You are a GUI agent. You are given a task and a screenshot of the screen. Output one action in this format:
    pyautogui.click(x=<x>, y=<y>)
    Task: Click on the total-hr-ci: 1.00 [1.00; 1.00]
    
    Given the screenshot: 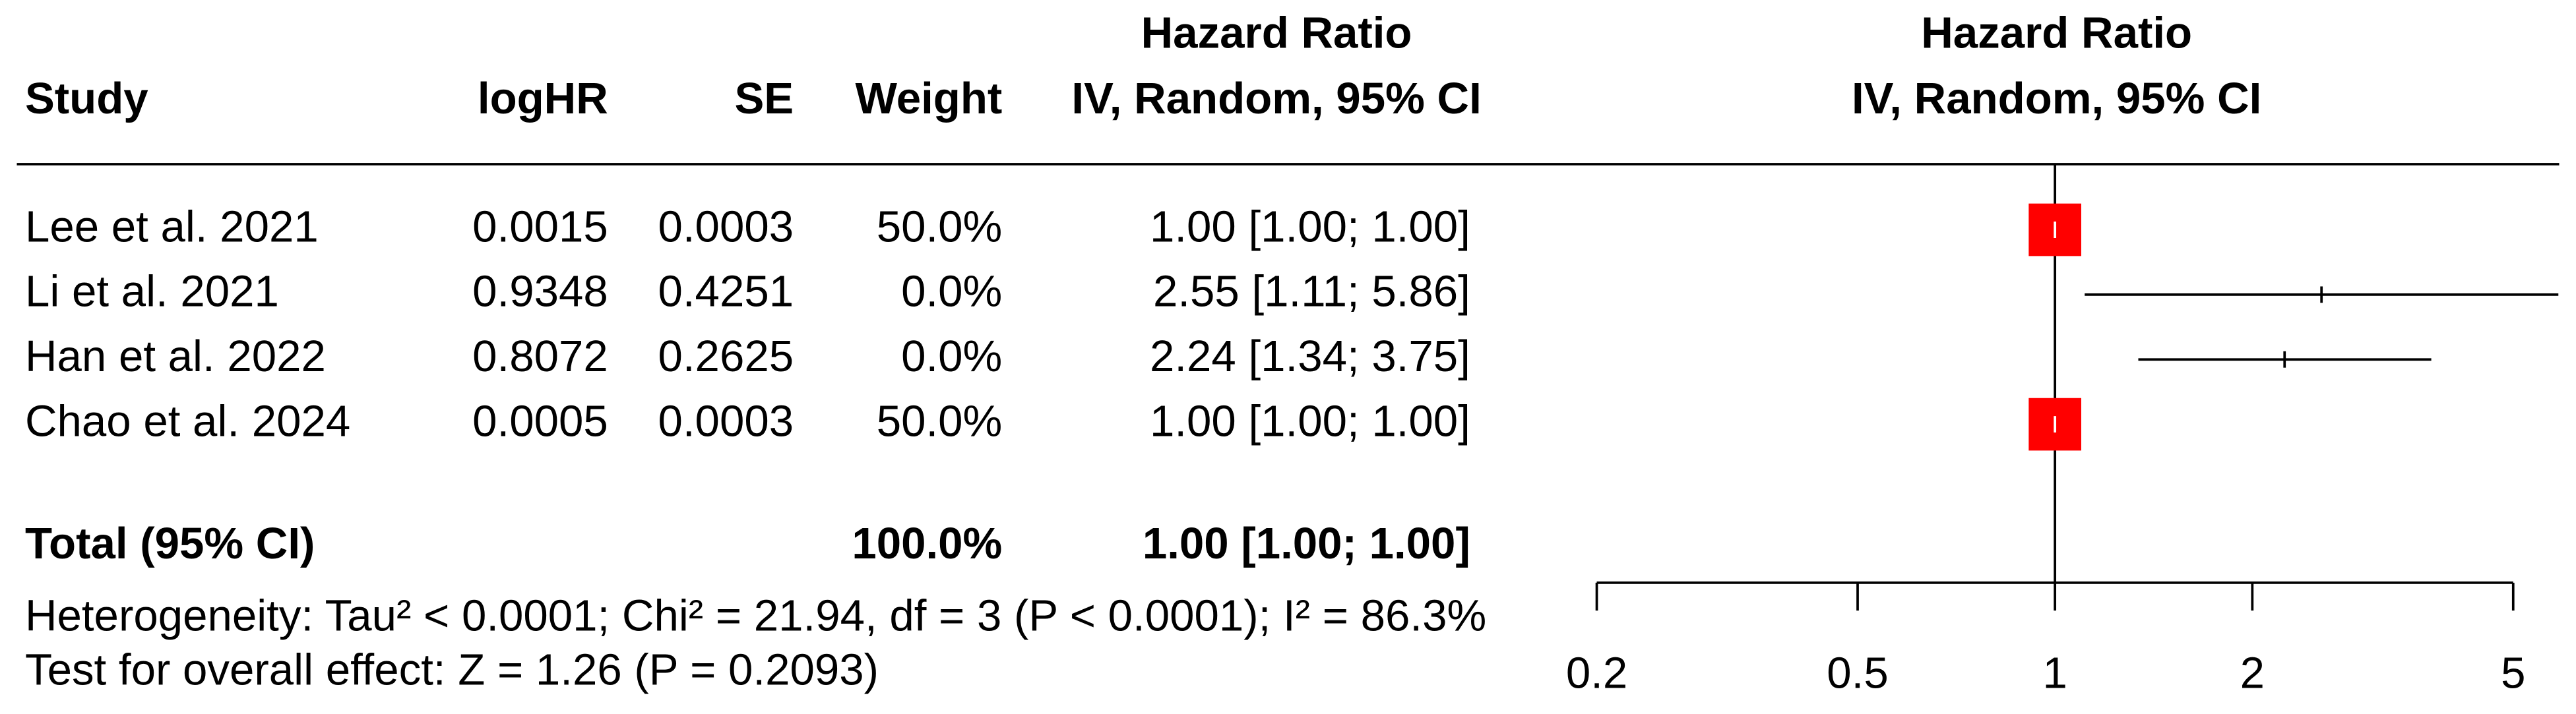 What is the action you would take?
    pyautogui.click(x=1306, y=543)
    